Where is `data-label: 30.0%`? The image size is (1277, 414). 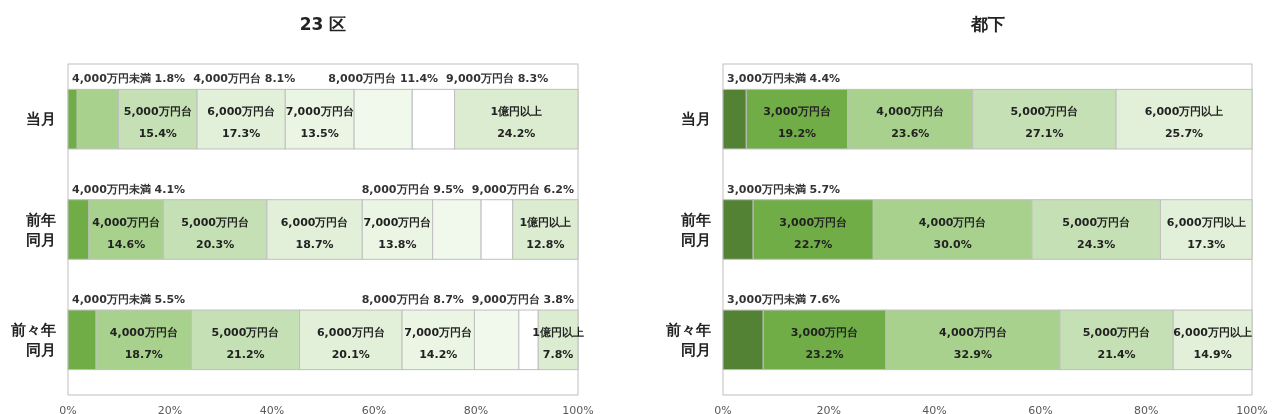 data-label: 30.0% is located at coordinates (952, 244).